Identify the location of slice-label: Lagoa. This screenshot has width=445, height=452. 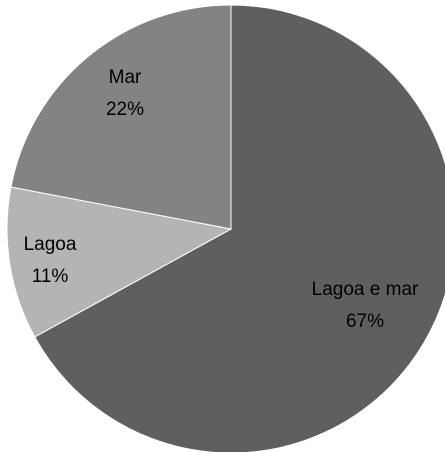
(50, 244).